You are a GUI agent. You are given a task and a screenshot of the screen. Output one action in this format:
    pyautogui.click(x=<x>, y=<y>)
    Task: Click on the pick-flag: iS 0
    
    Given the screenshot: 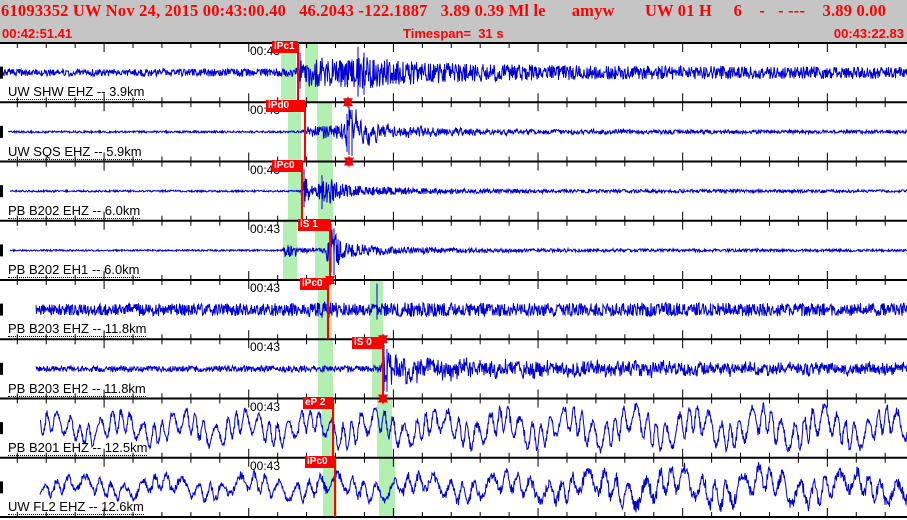 What is the action you would take?
    pyautogui.click(x=367, y=343)
    